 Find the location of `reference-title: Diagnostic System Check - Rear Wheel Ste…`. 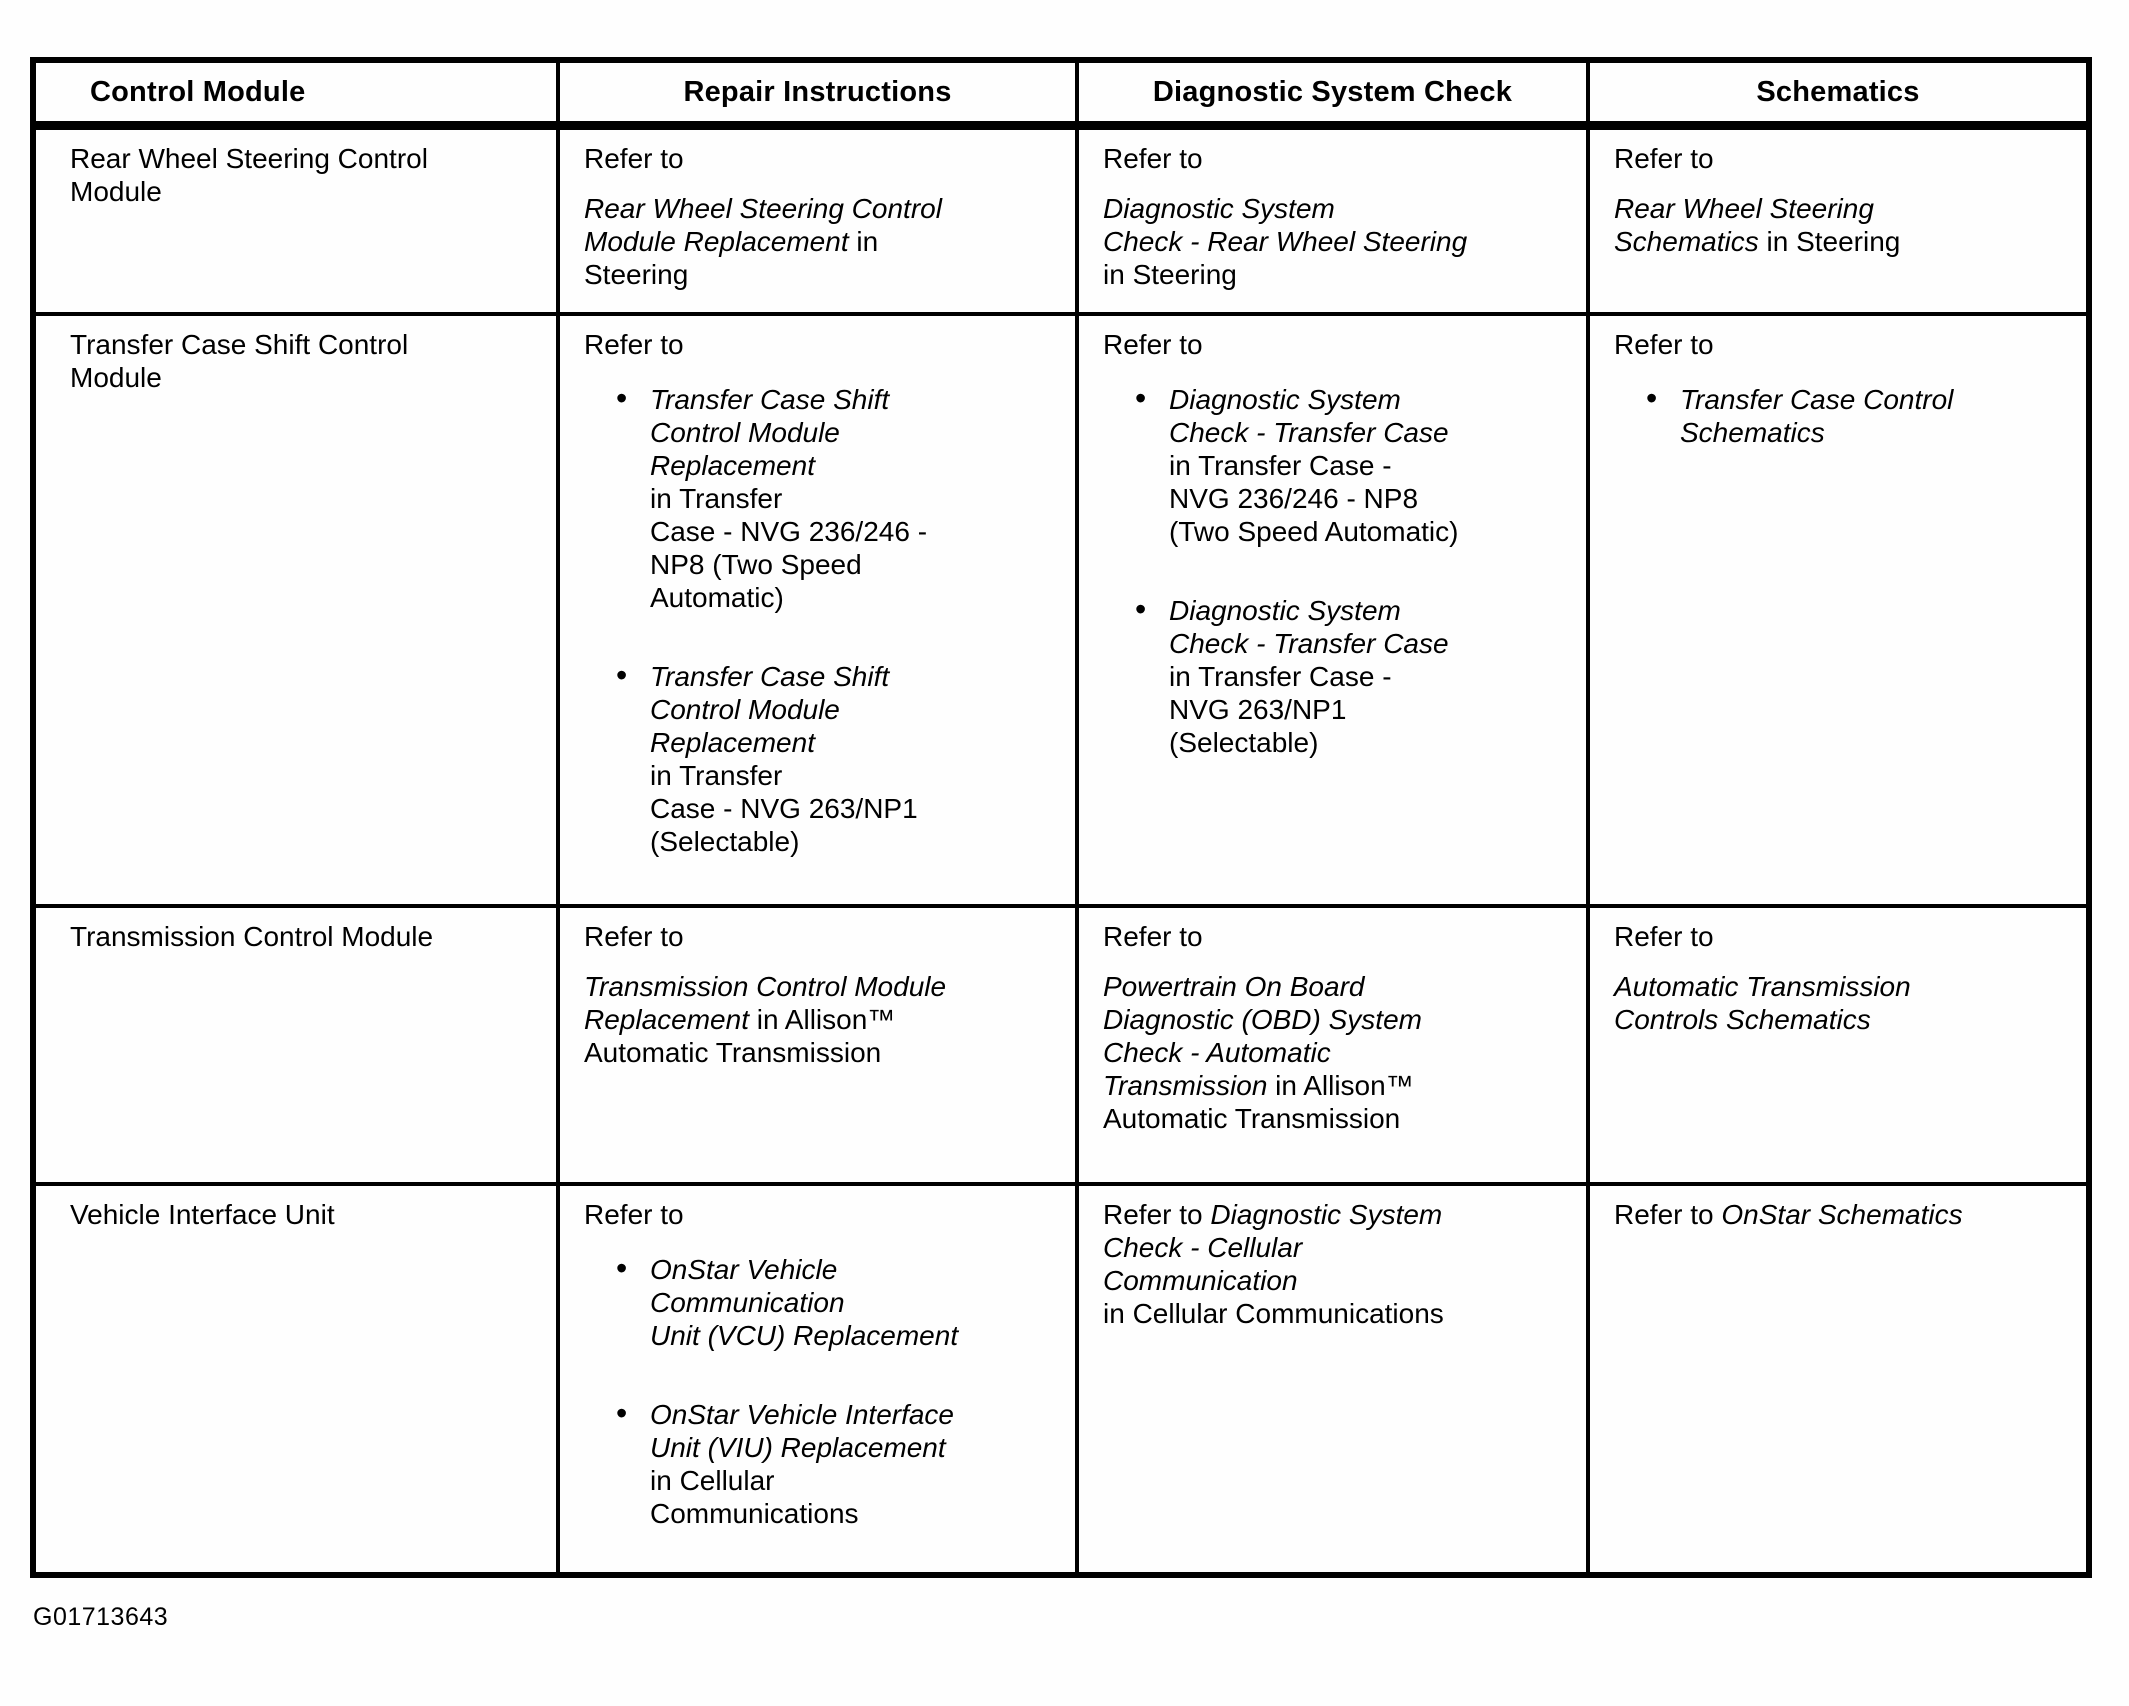

reference-title: Diagnostic System Check - Rear Wheel Ste… is located at coordinates (1285, 225).